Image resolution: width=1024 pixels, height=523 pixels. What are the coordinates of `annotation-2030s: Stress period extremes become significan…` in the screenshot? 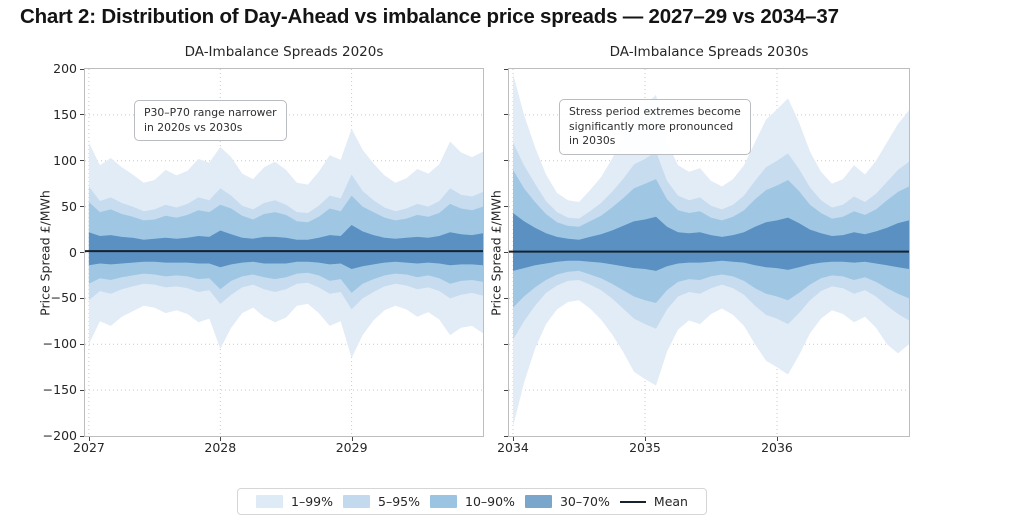 It's located at (655, 127).